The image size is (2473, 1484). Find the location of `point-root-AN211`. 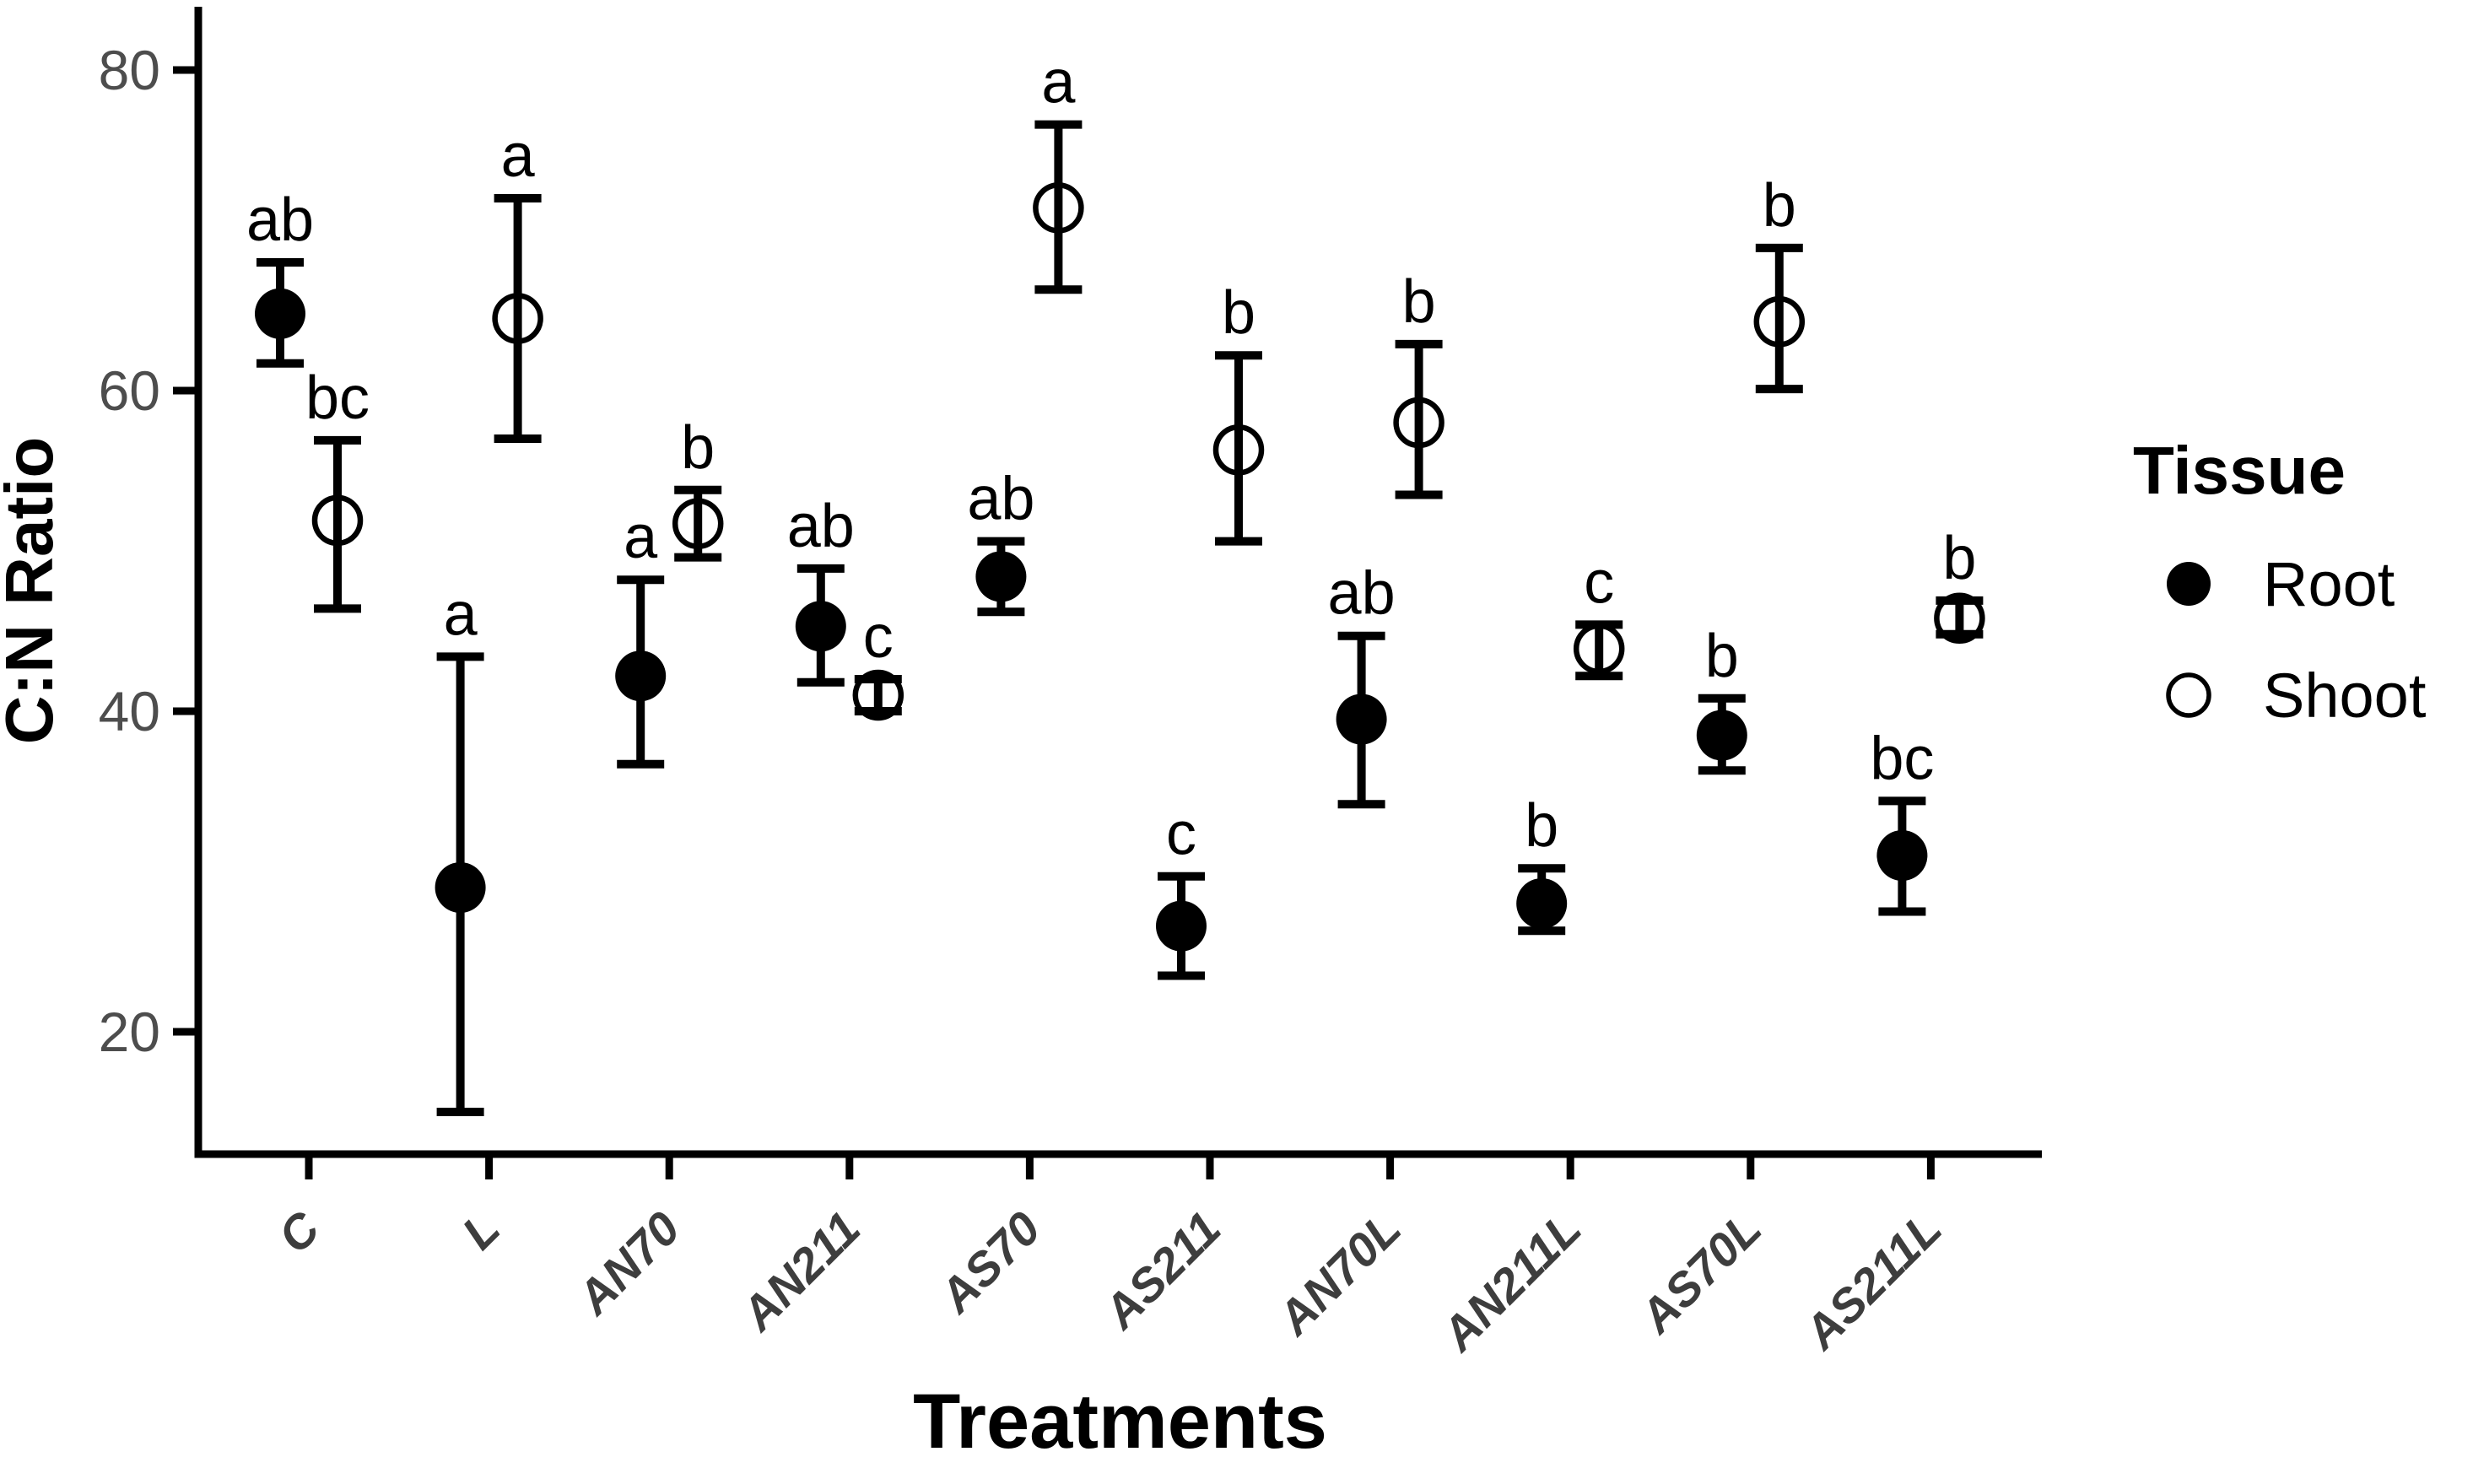

point-root-AN211 is located at coordinates (820, 626).